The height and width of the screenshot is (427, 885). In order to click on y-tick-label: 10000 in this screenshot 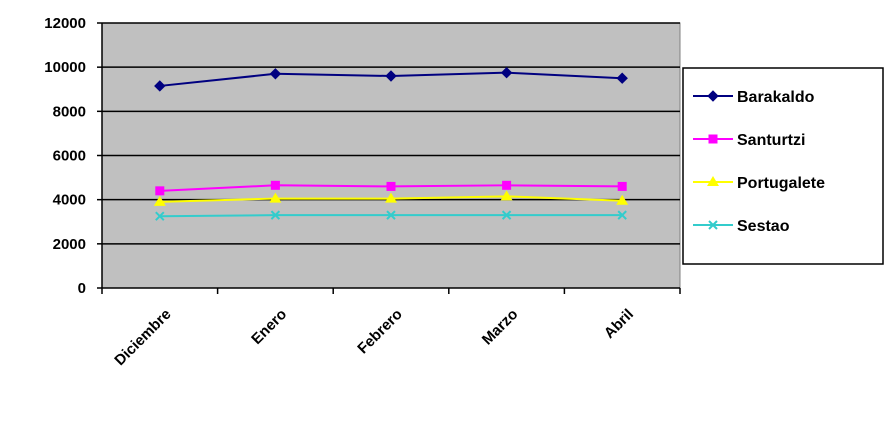, I will do `click(65, 67)`.